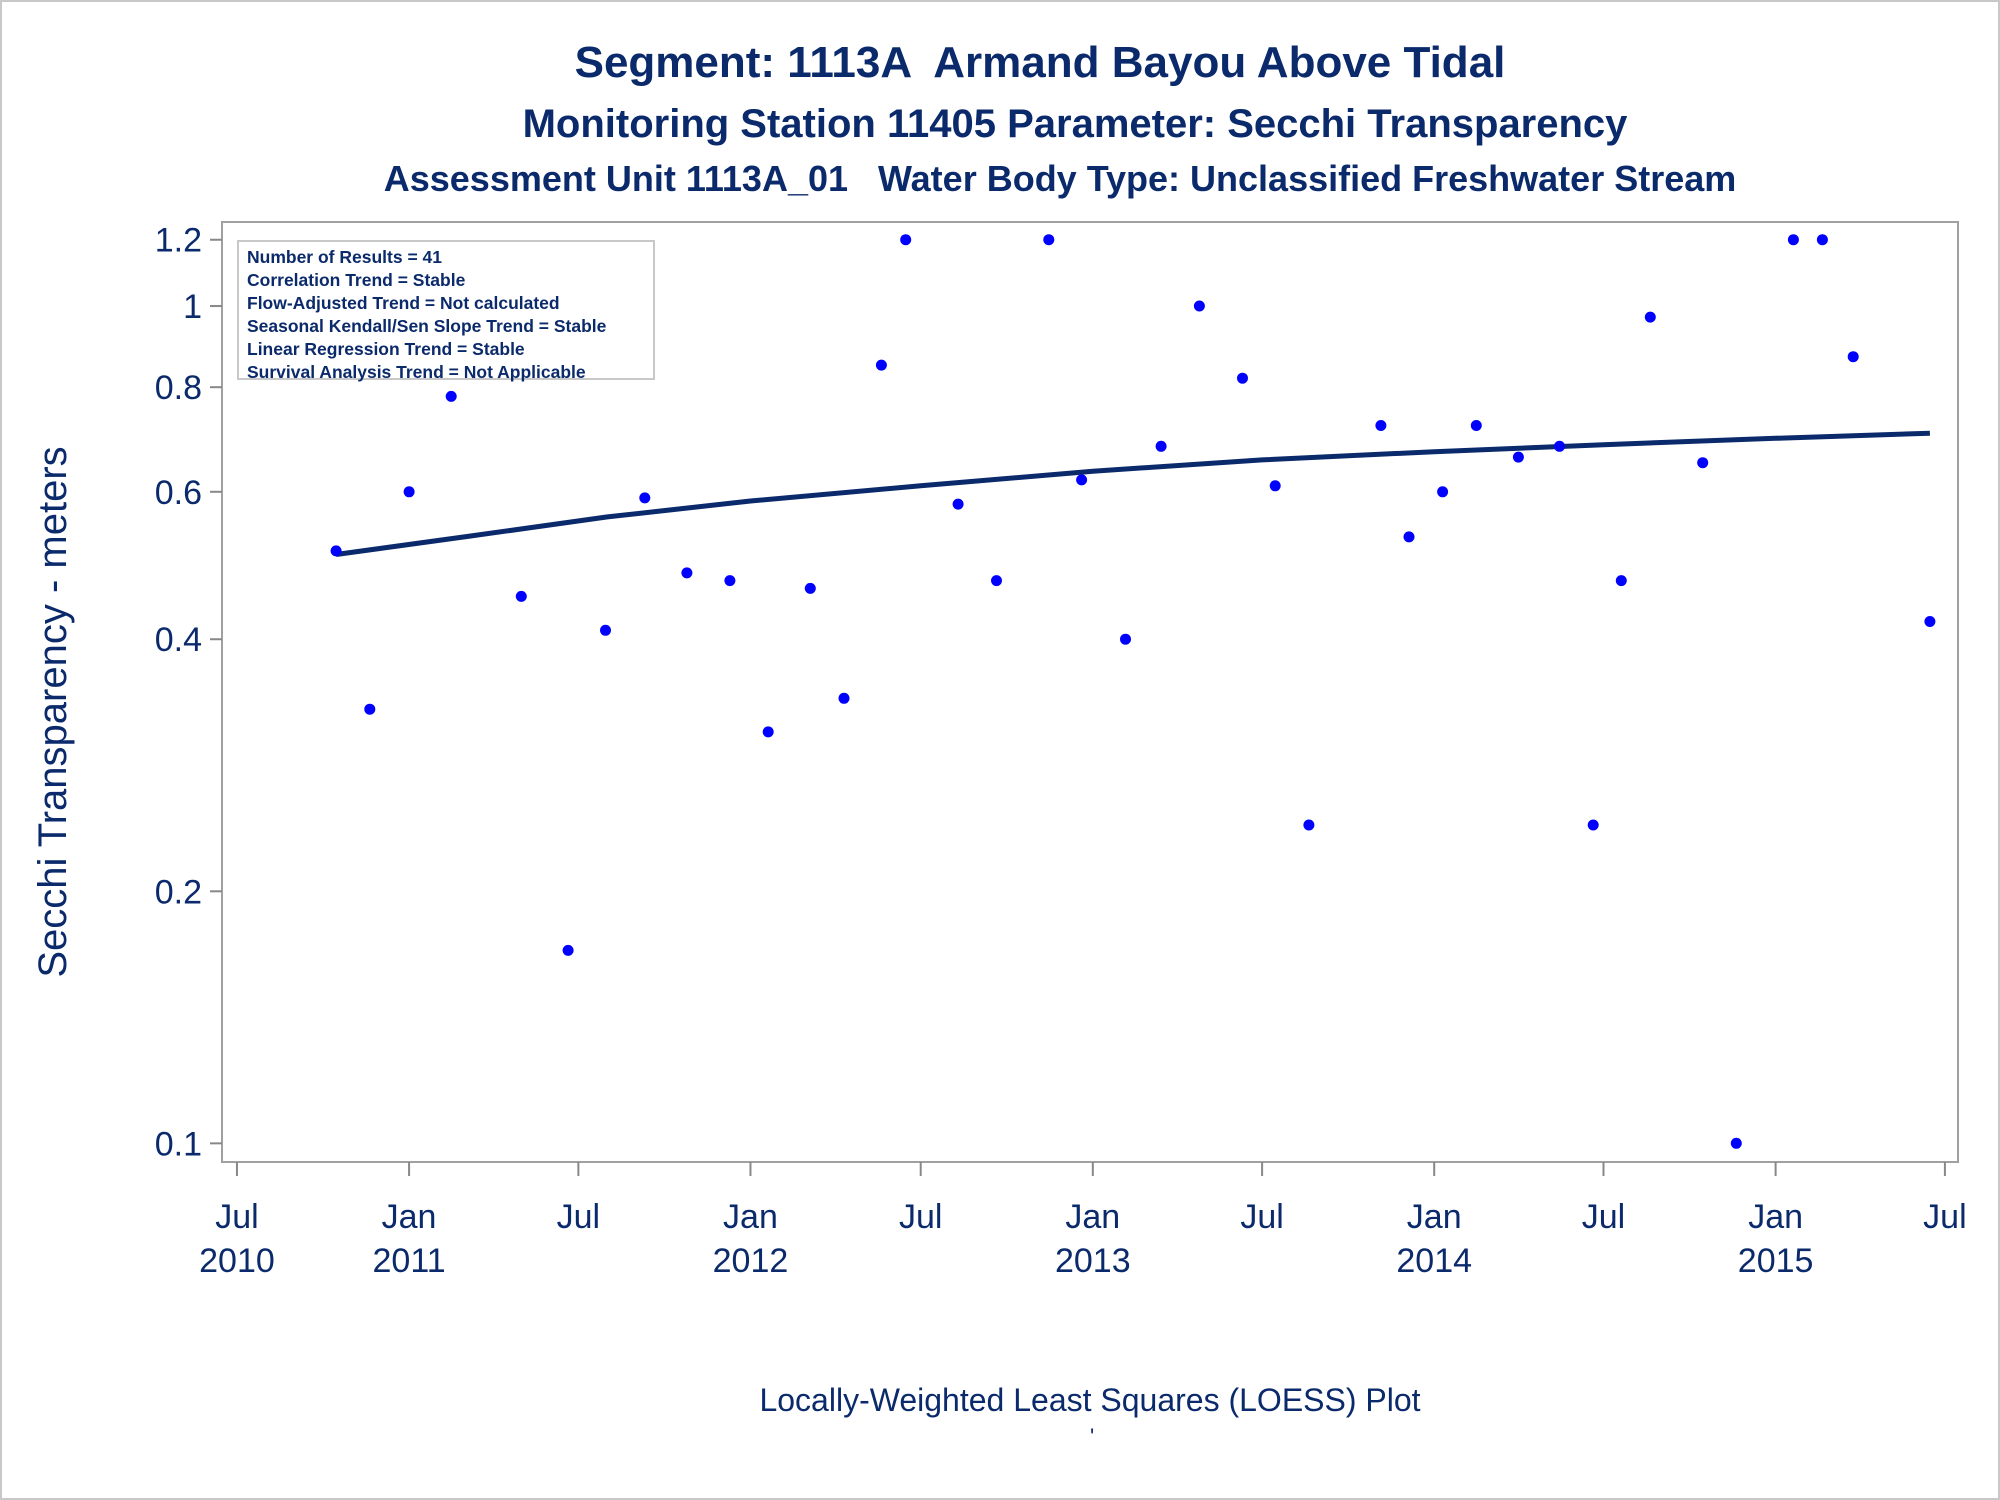 Image resolution: width=2000 pixels, height=1500 pixels. What do you see at coordinates (178, 1144) in the screenshot?
I see `y-tick-label: 0.1` at bounding box center [178, 1144].